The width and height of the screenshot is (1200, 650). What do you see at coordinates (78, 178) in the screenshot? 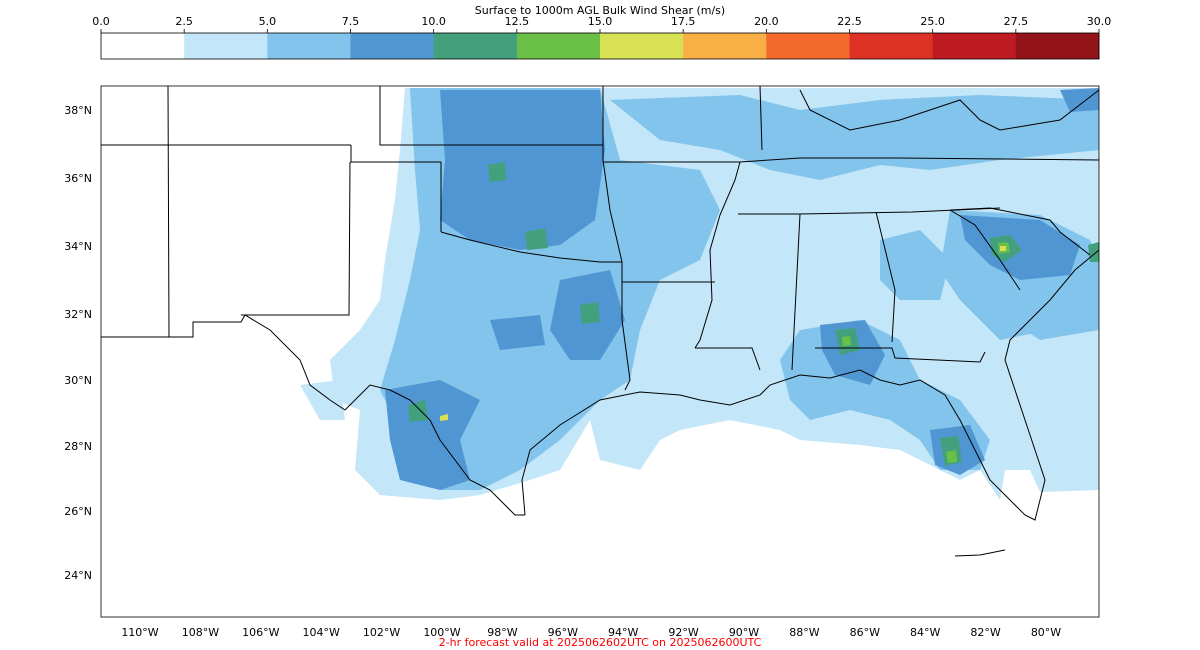
I see `latitude-label: 36°N` at bounding box center [78, 178].